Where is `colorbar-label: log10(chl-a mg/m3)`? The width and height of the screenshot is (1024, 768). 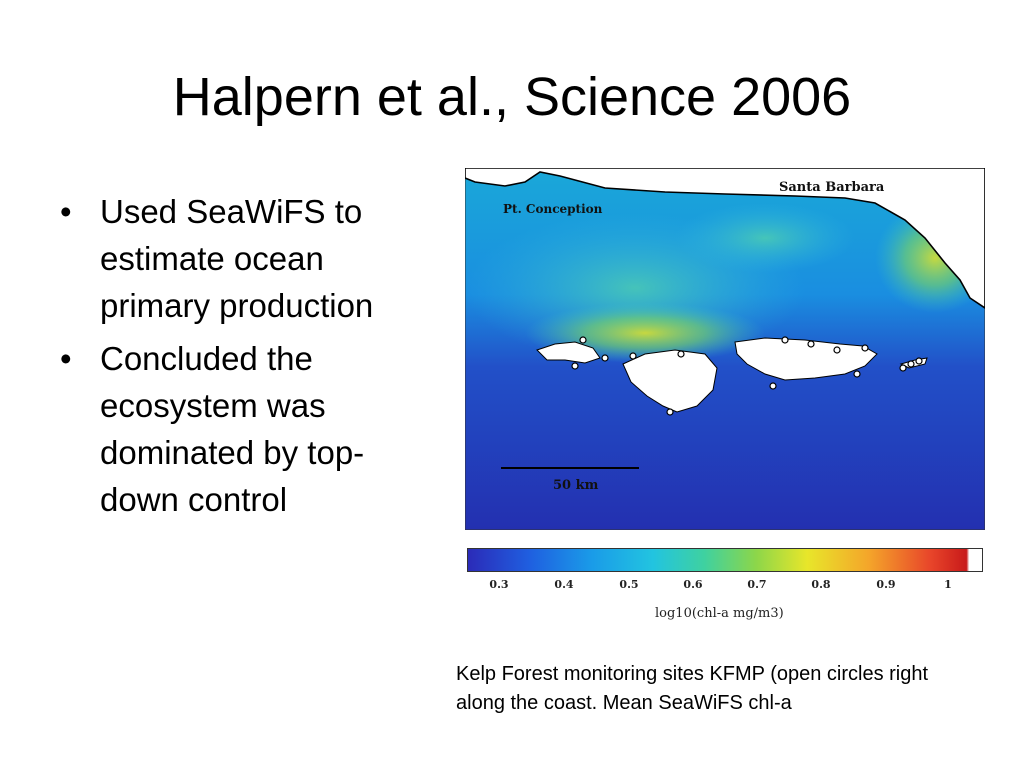 colorbar-label: log10(chl-a mg/m3) is located at coordinates (719, 613).